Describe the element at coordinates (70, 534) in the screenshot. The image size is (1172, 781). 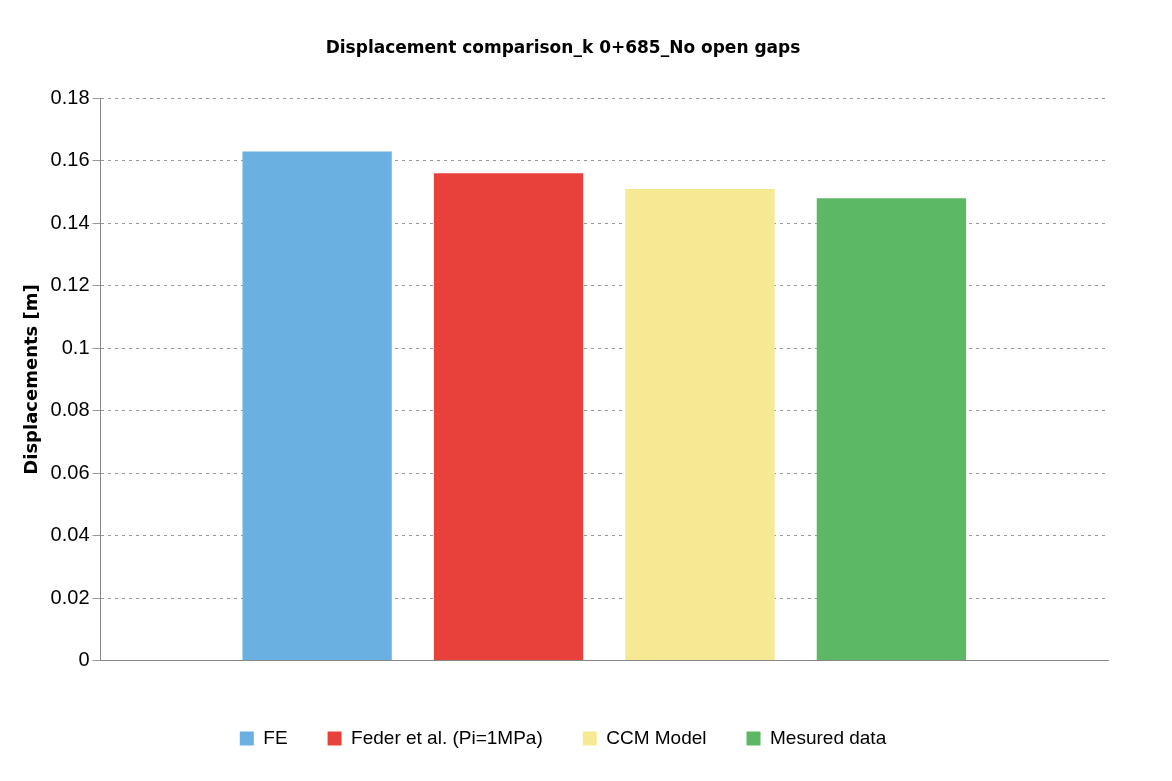
I see `y-tick-label: 0.04` at that location.